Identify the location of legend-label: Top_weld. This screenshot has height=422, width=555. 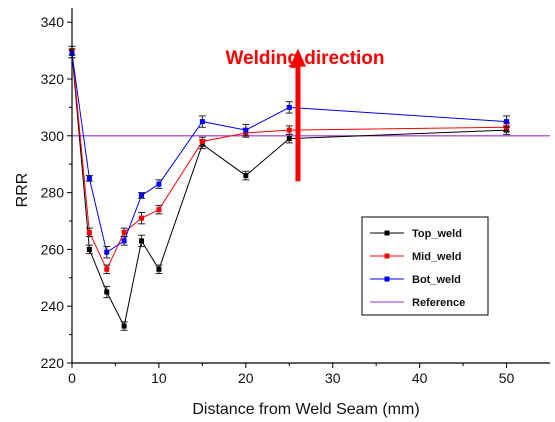
(437, 234).